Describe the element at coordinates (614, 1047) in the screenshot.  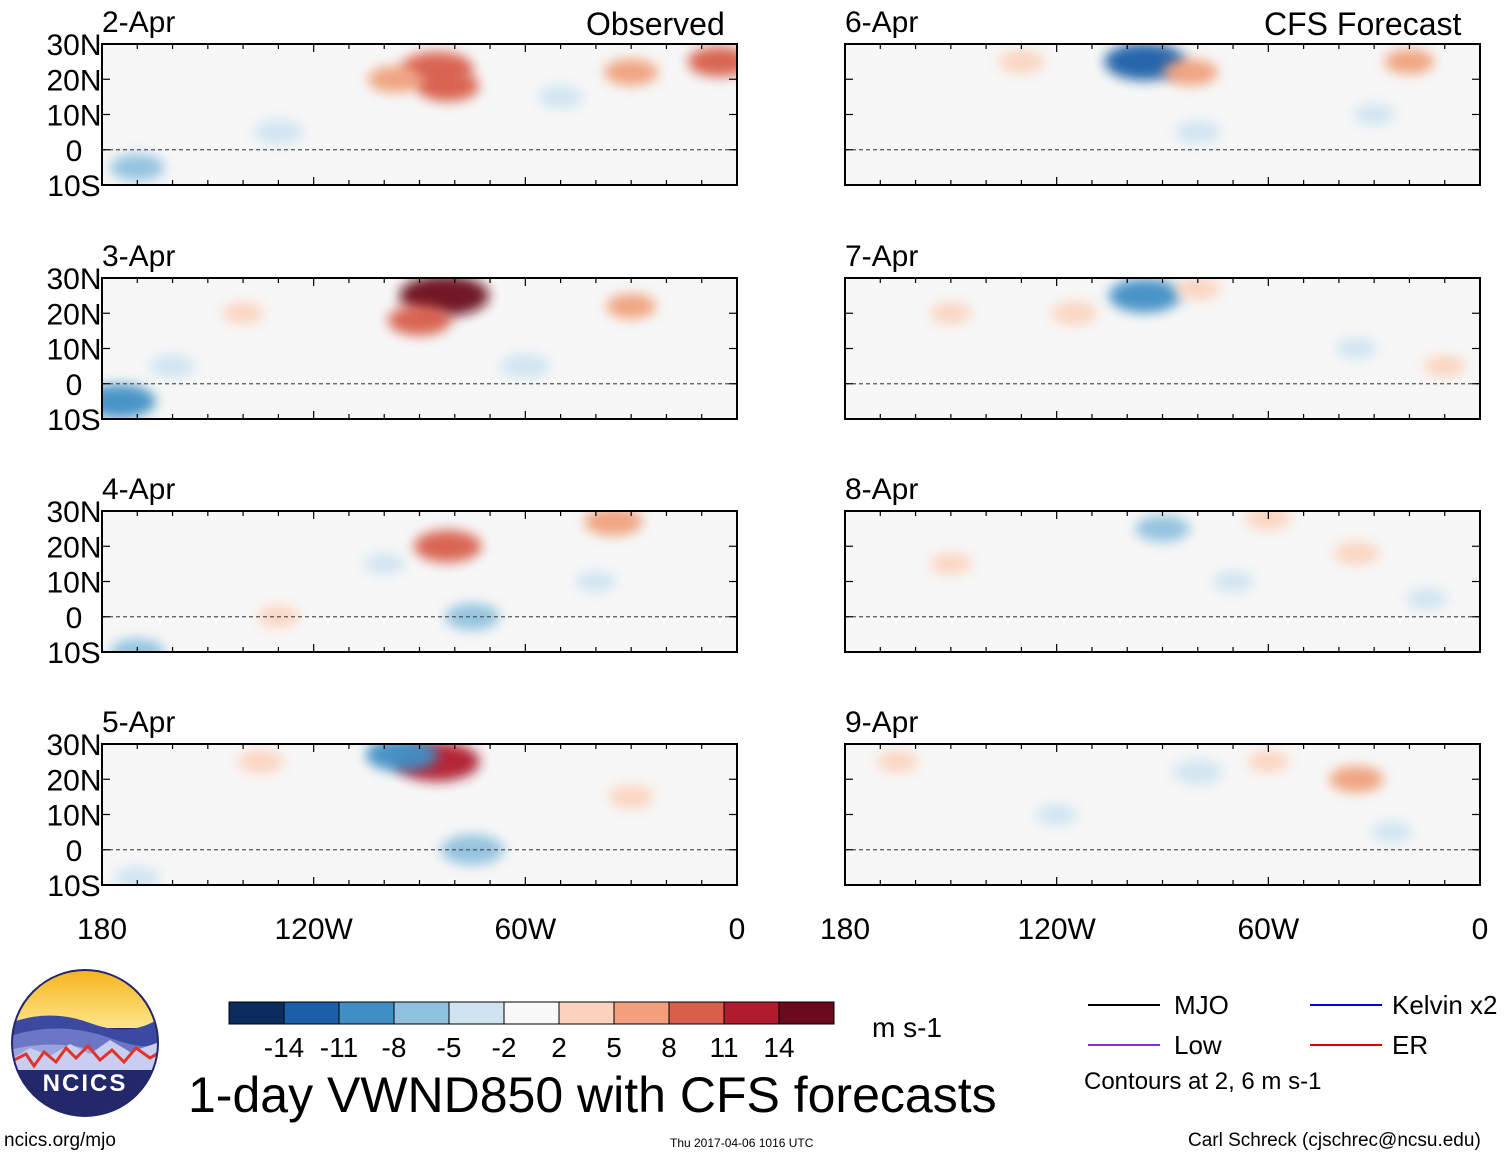
I see `colorbar-label: 5` at that location.